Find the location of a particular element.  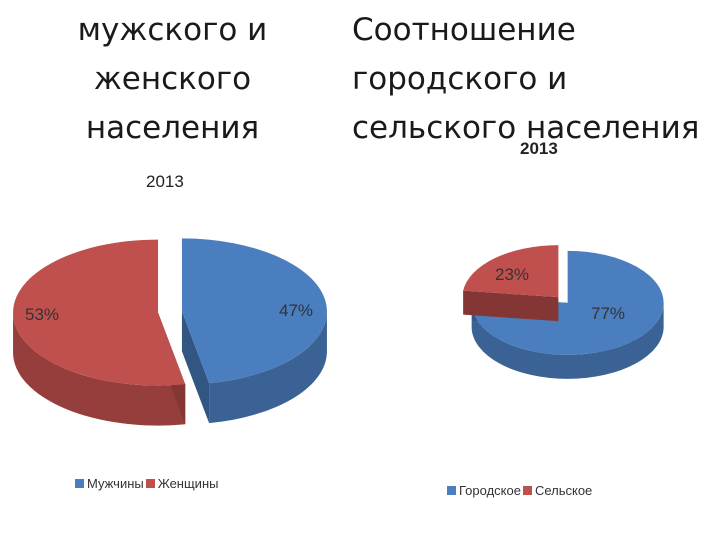

legend-swatch-female is located at coordinates (150, 483).